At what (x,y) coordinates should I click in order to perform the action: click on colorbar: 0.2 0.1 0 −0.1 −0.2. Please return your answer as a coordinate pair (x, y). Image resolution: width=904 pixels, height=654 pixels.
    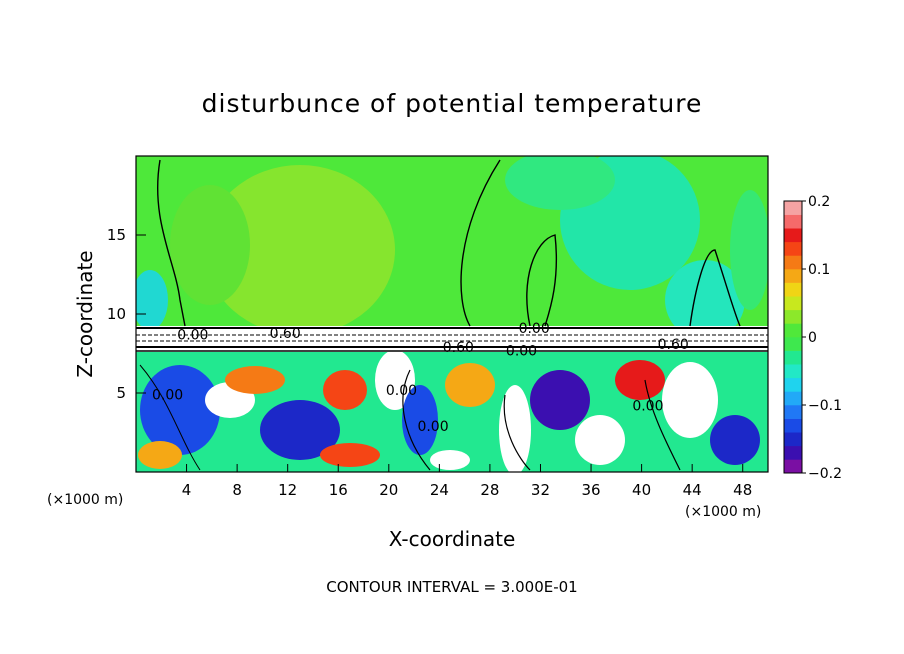
    Looking at the image, I should click on (812, 338).